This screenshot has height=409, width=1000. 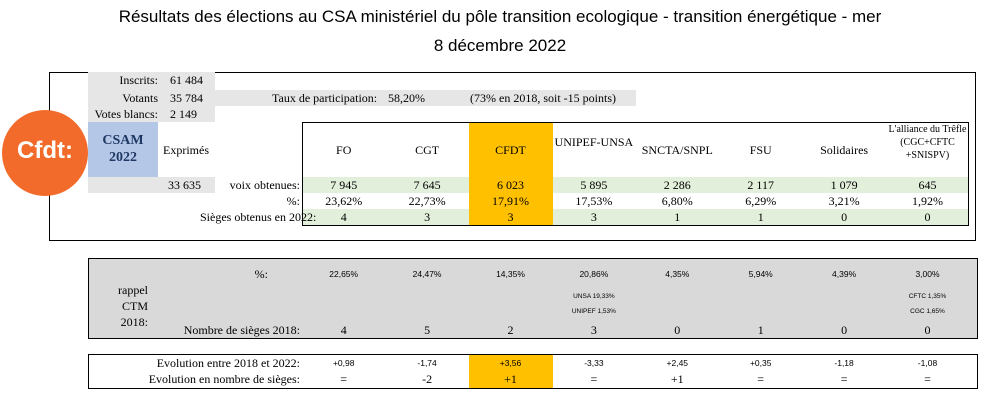 What do you see at coordinates (594, 201) in the screenshot?
I see `result-cell: 17,53%` at bounding box center [594, 201].